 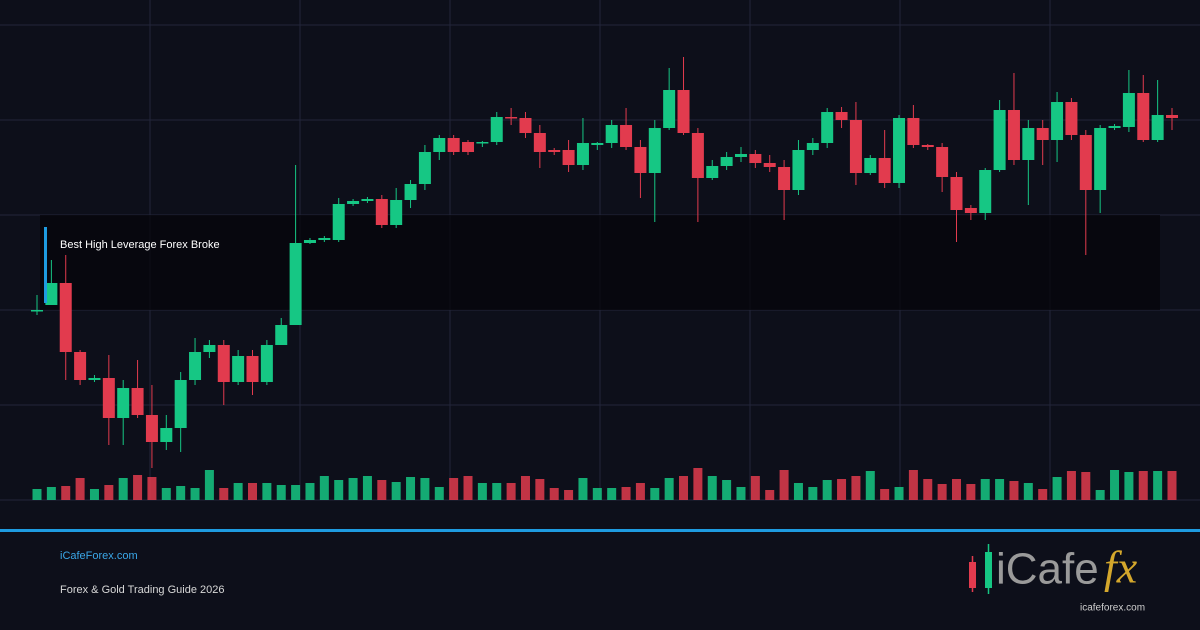 I want to click on footer-site: iCafeForex.com, so click(x=99, y=556).